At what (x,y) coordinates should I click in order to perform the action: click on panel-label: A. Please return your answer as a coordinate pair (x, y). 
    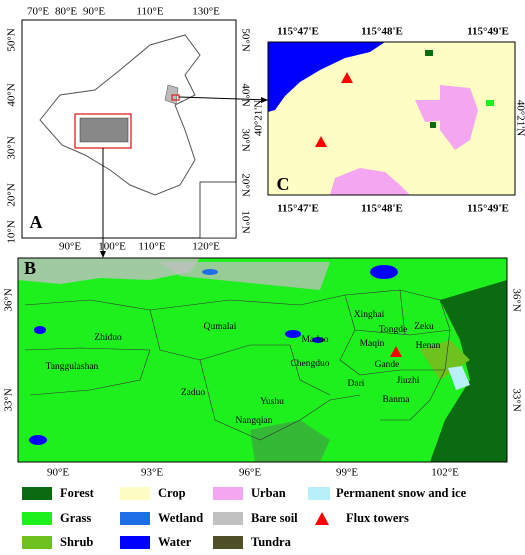
    Looking at the image, I should click on (36, 222).